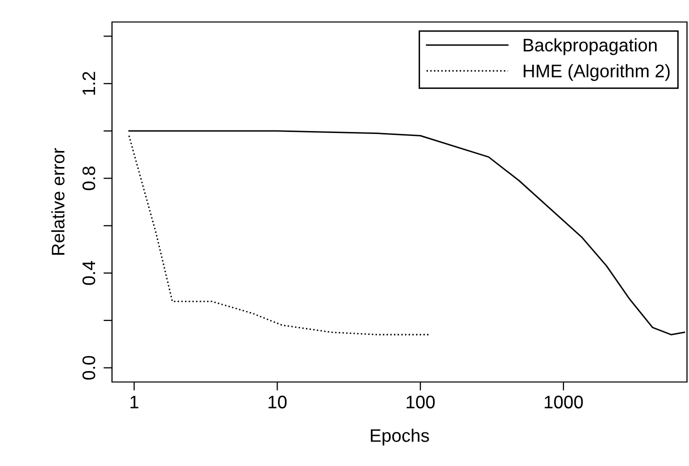 Image resolution: width=689 pixels, height=466 pixels. I want to click on x-tick-label: 1000, so click(563, 402).